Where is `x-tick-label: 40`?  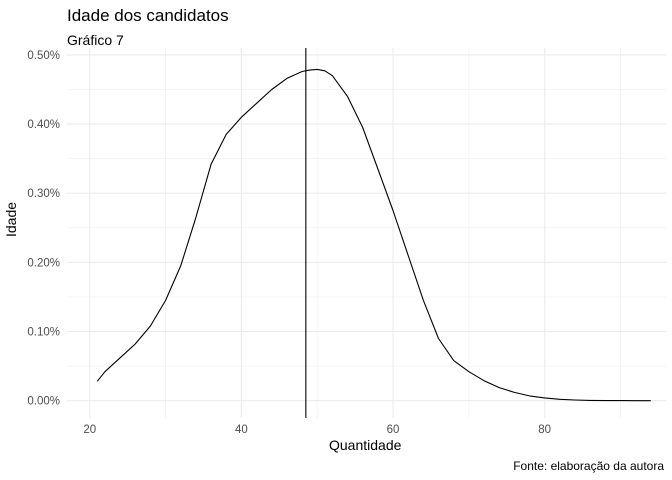 x-tick-label: 40 is located at coordinates (241, 430).